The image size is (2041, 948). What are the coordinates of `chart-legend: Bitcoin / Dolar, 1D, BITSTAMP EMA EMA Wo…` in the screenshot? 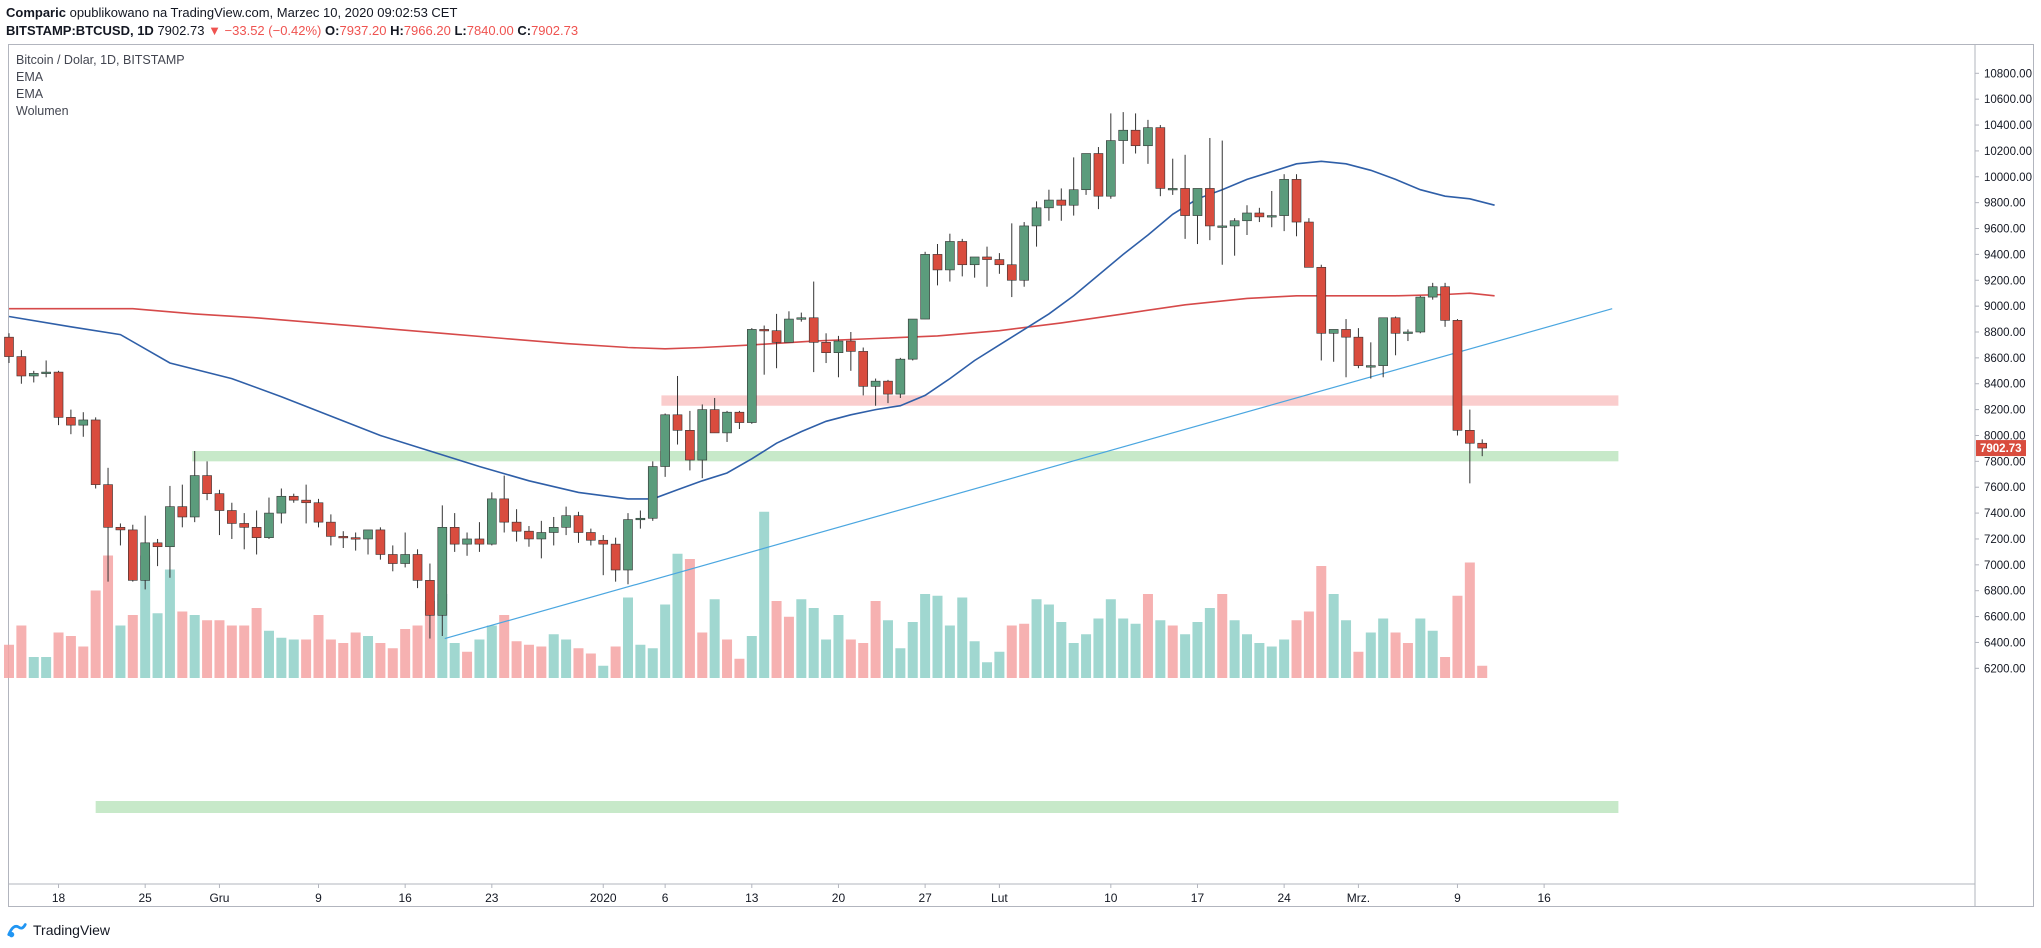 It's located at (100, 86).